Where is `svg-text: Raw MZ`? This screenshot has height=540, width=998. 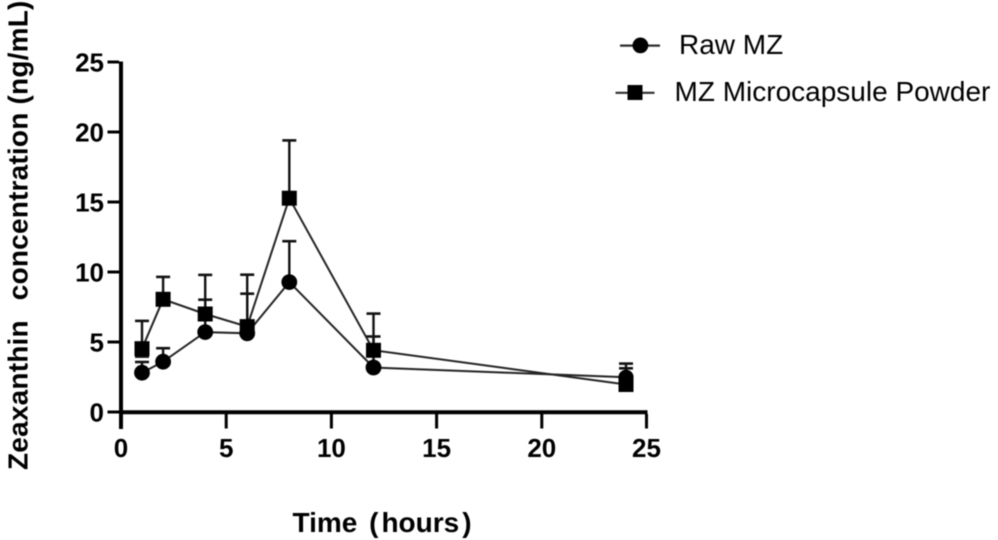 svg-text: Raw MZ is located at coordinates (731, 44).